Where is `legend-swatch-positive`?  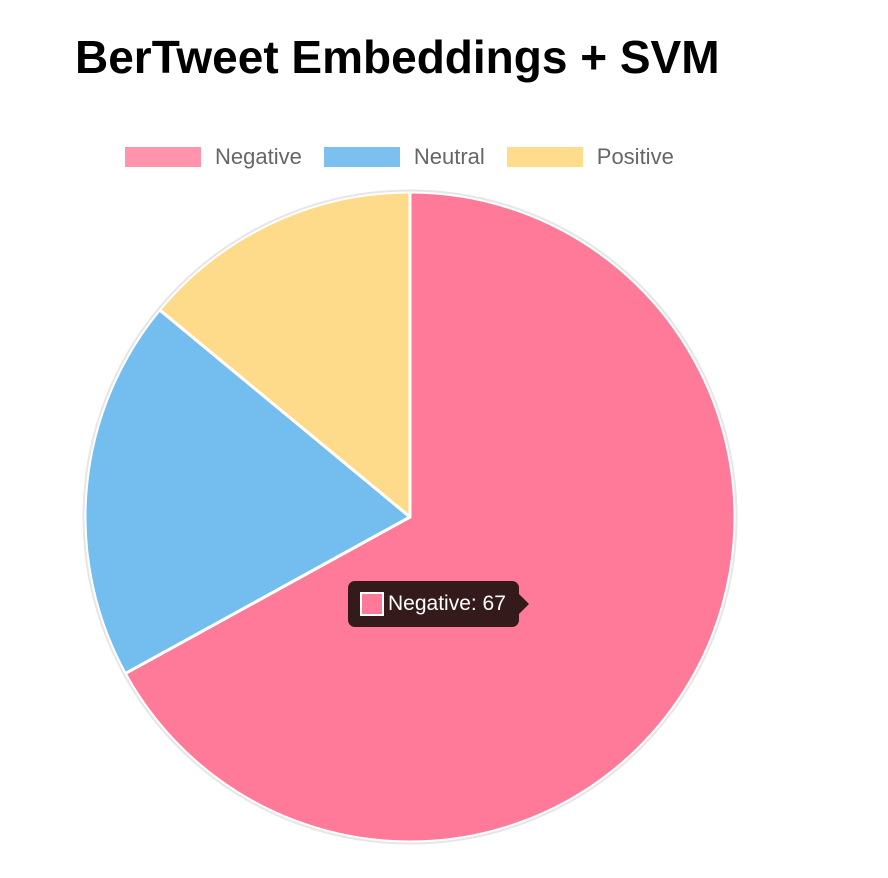
legend-swatch-positive is located at coordinates (544, 157).